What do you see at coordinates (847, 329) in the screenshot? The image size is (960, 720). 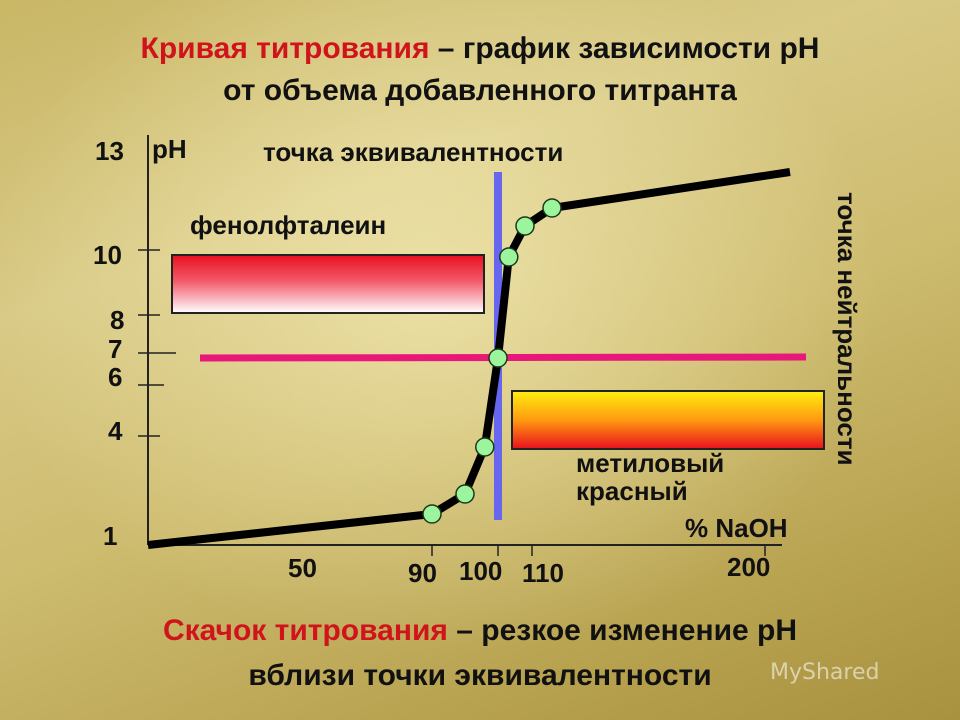 I see `neutrality-point-label: точка нейтральности` at bounding box center [847, 329].